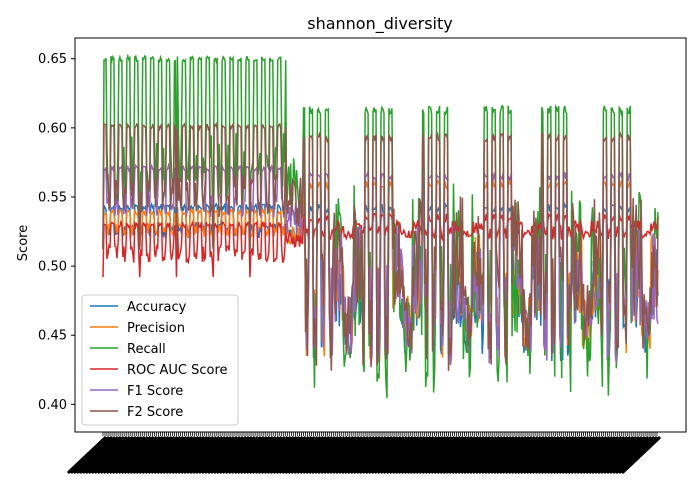 Image resolution: width=700 pixels, height=500 pixels. What do you see at coordinates (155, 391) in the screenshot?
I see `legend-label: F1 Score` at bounding box center [155, 391].